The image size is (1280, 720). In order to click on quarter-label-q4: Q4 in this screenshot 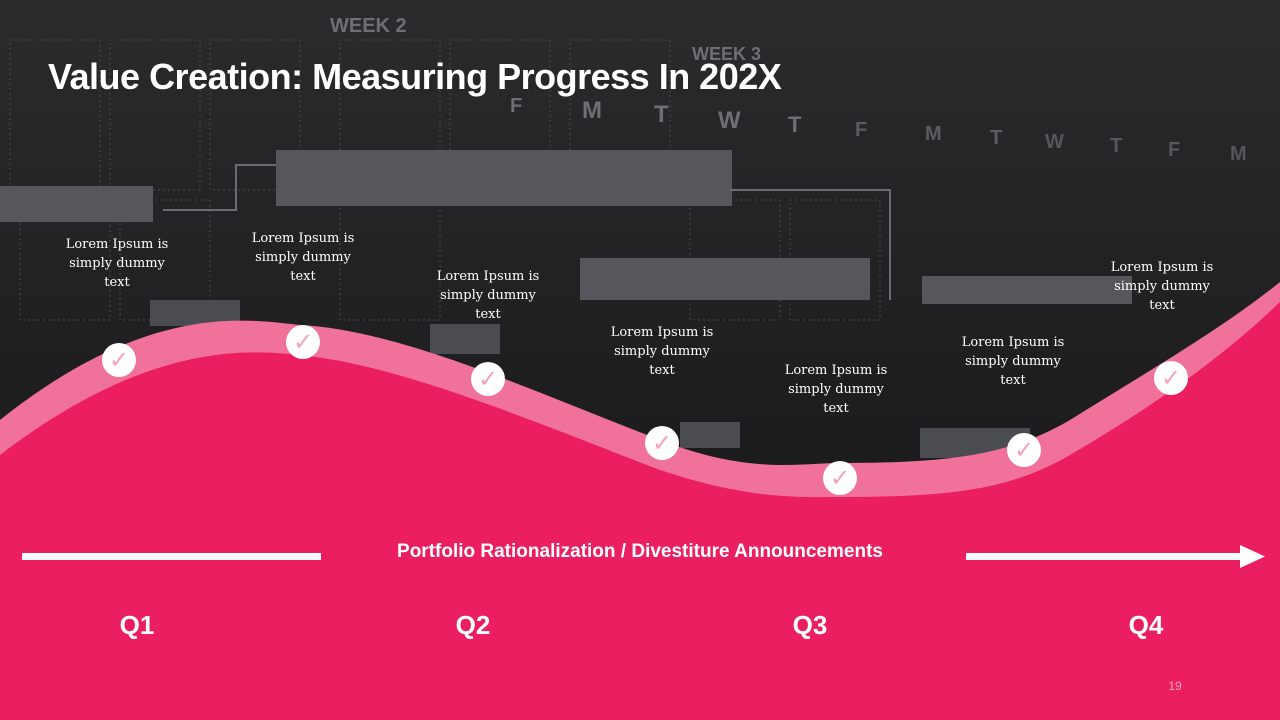, I will do `click(1146, 625)`.